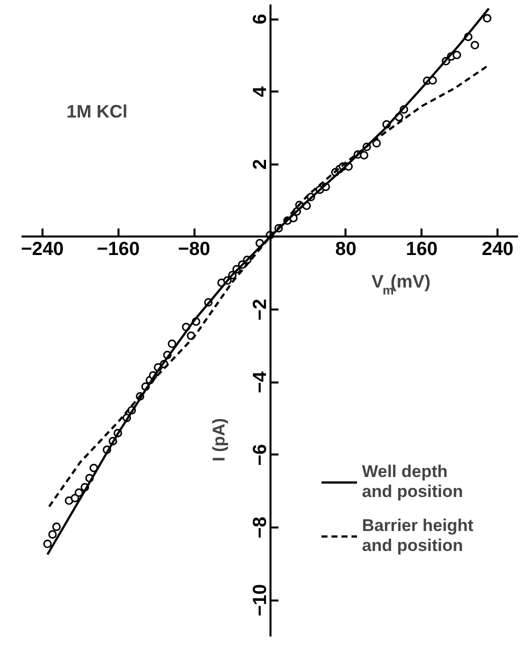  What do you see at coordinates (42, 249) in the screenshot?
I see `x-tick-label: −240` at bounding box center [42, 249].